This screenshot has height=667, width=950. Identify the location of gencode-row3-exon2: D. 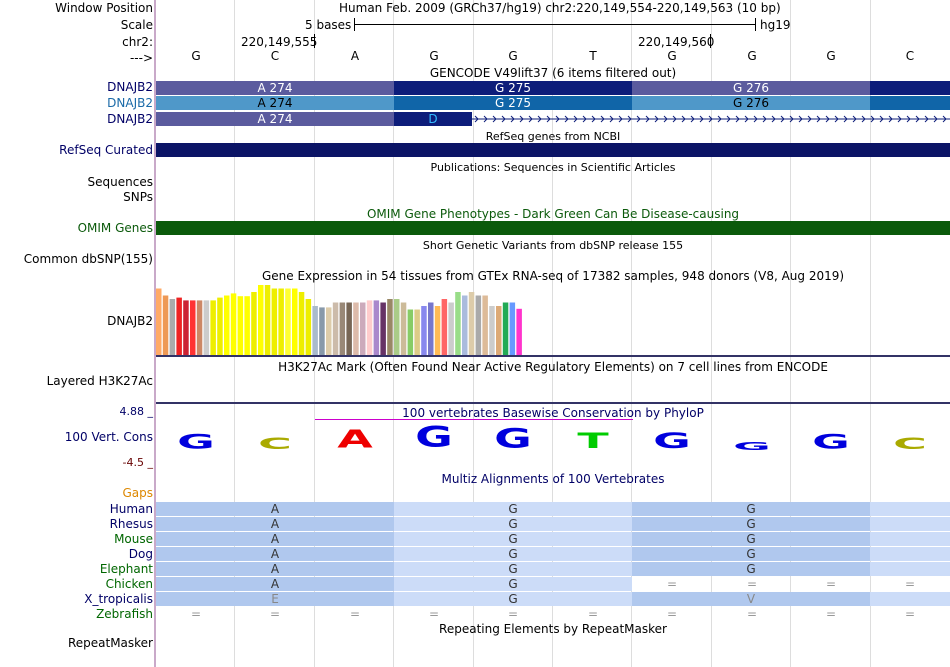
(433, 119).